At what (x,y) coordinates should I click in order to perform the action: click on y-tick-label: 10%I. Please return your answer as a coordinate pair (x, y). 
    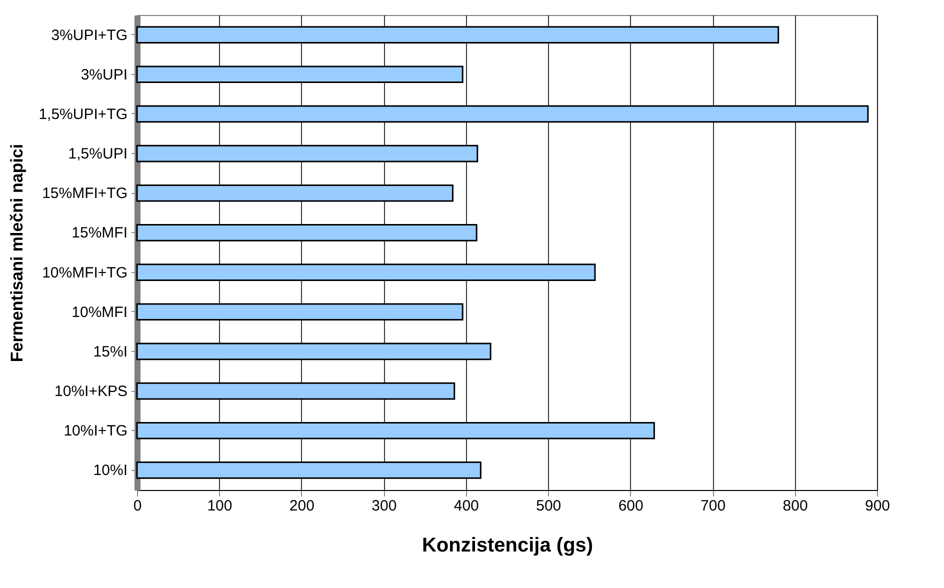
    Looking at the image, I should click on (110, 471).